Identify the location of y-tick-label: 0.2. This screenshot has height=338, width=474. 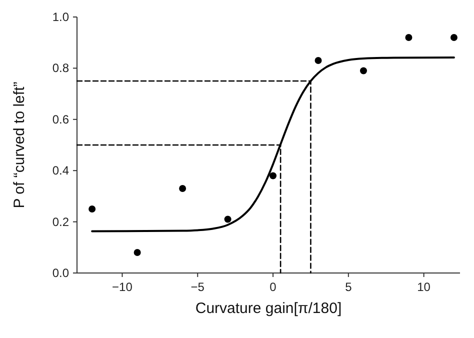
(61, 221).